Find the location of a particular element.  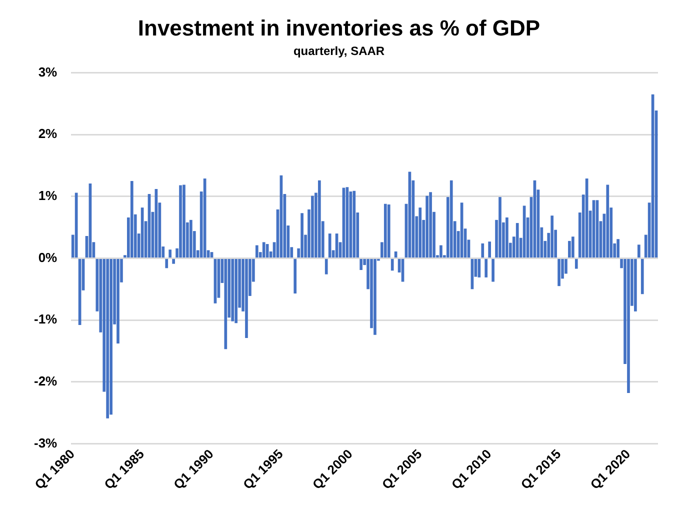

chart-title: Investment in inventories as % of GDP is located at coordinates (339, 27).